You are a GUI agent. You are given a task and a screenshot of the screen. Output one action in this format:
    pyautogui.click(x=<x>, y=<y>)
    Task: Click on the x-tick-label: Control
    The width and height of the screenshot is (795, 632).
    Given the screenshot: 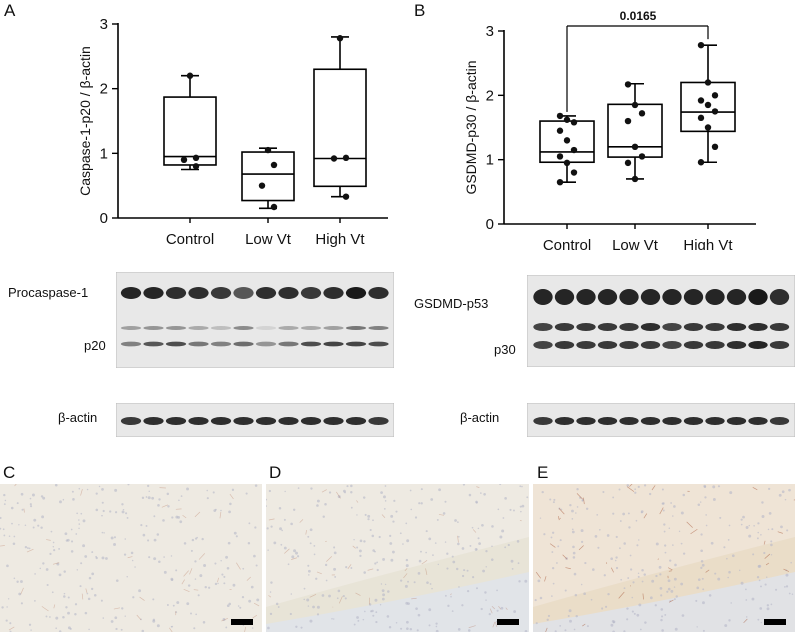 What is the action you would take?
    pyautogui.click(x=567, y=243)
    